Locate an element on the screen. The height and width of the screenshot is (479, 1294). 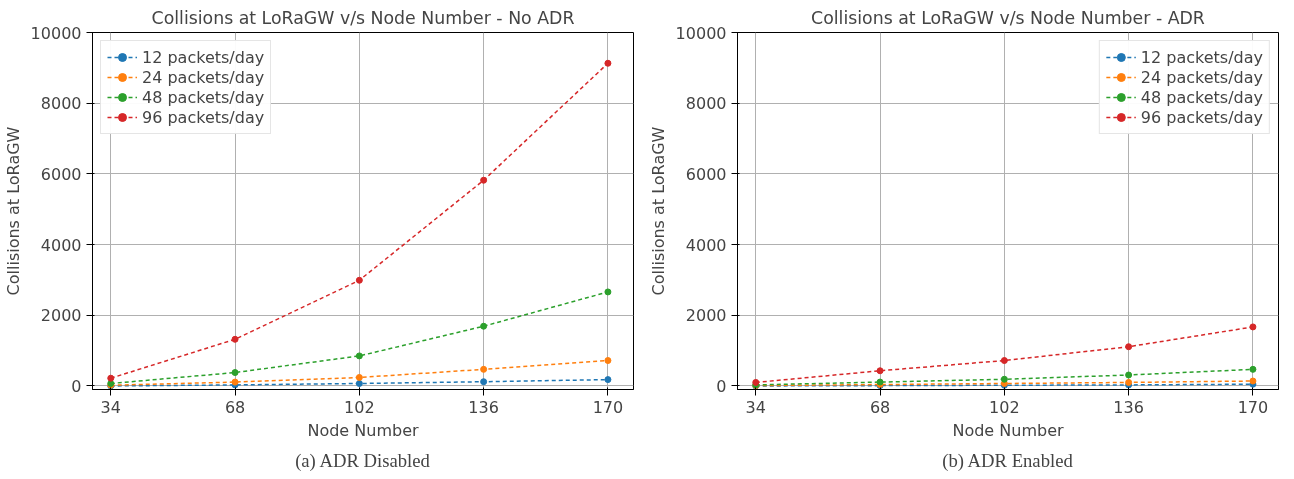
text: (a) ADR Disabled is located at coordinates (363, 460).